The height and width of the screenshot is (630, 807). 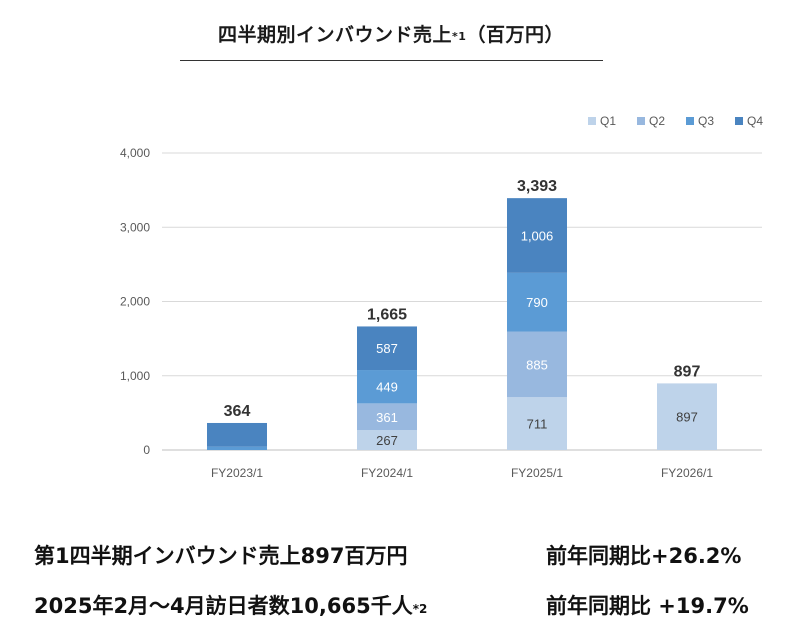 I want to click on data-label: 711, so click(x=537, y=424).